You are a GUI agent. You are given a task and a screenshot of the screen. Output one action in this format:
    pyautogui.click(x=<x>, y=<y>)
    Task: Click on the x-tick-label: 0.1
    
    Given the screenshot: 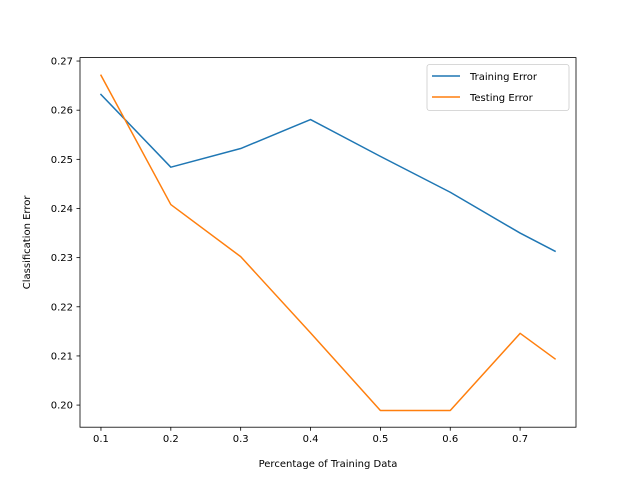 What is the action you would take?
    pyautogui.click(x=101, y=439)
    